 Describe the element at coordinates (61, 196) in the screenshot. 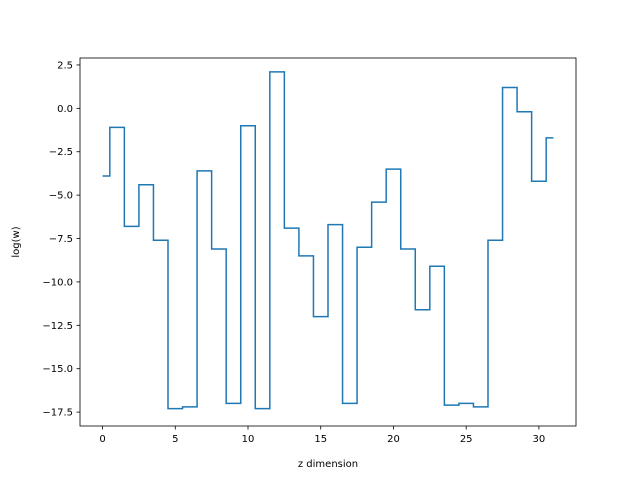

I see `y-tick-label: −5.0` at that location.